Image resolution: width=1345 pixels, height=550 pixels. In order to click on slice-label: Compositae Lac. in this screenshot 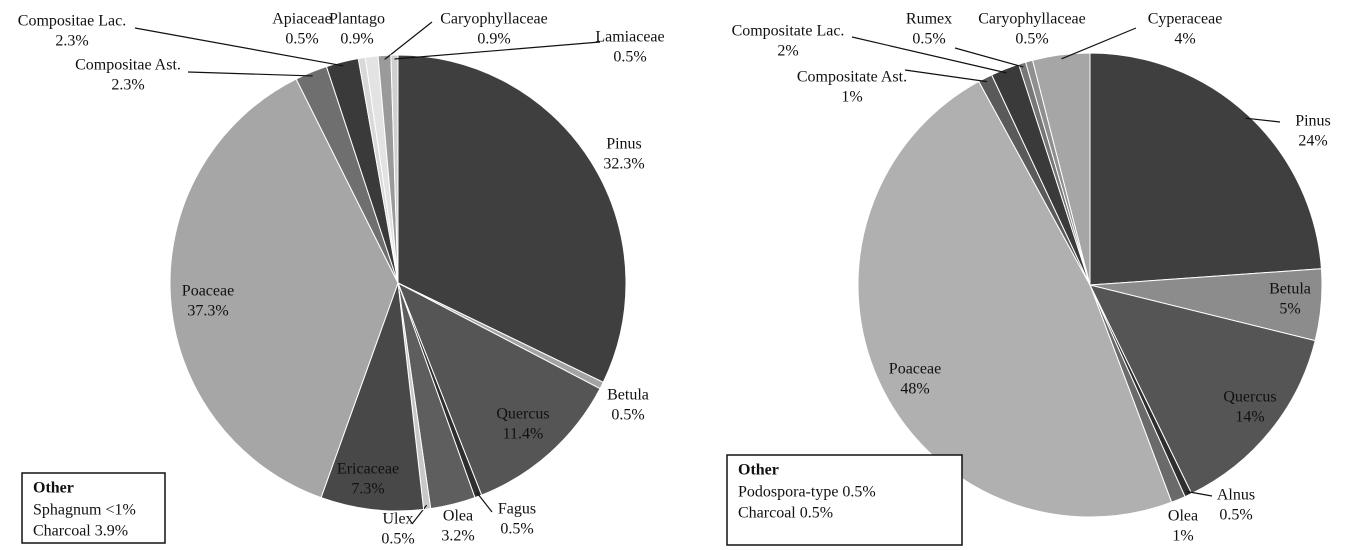, I will do `click(72, 21)`.